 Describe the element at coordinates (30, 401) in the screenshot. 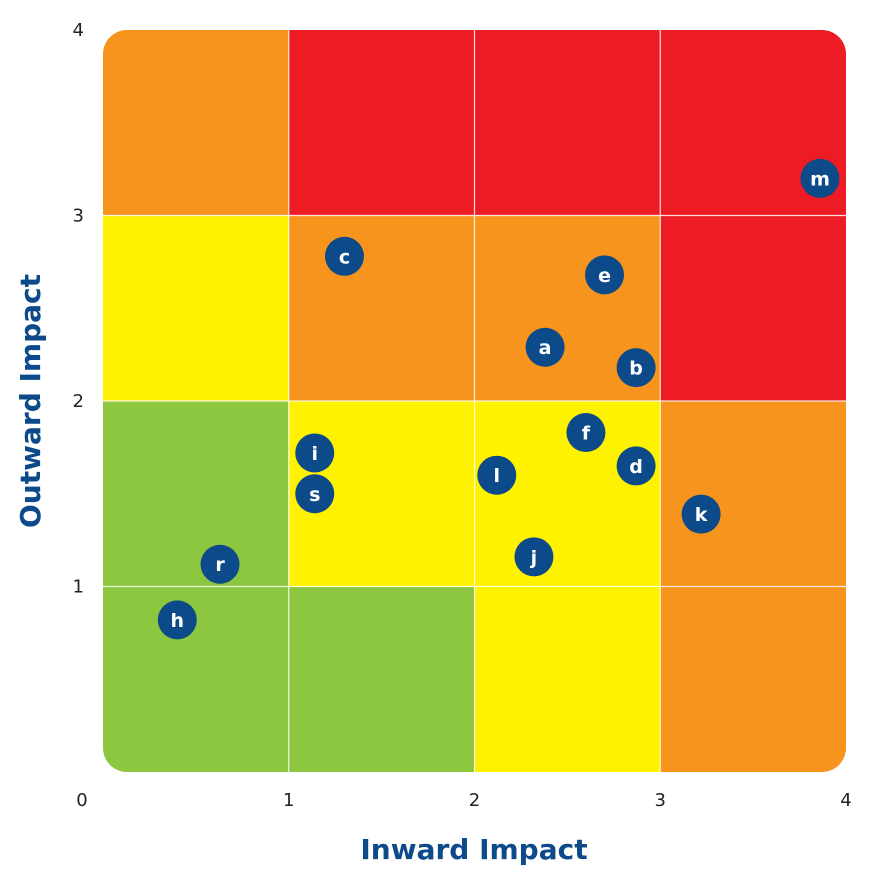

I see `y-axis-title: Outward Impact` at that location.